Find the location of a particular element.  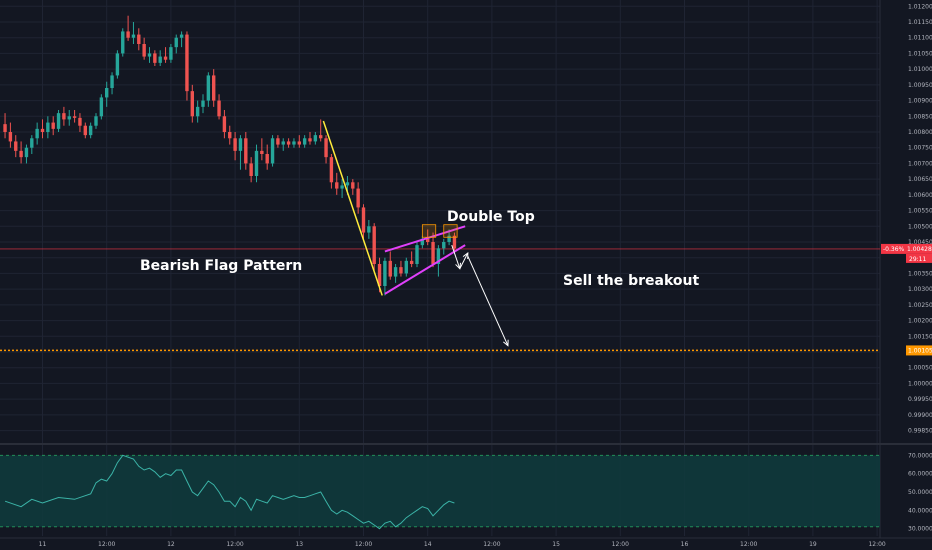

arrow-line is located at coordinates (464, 260).